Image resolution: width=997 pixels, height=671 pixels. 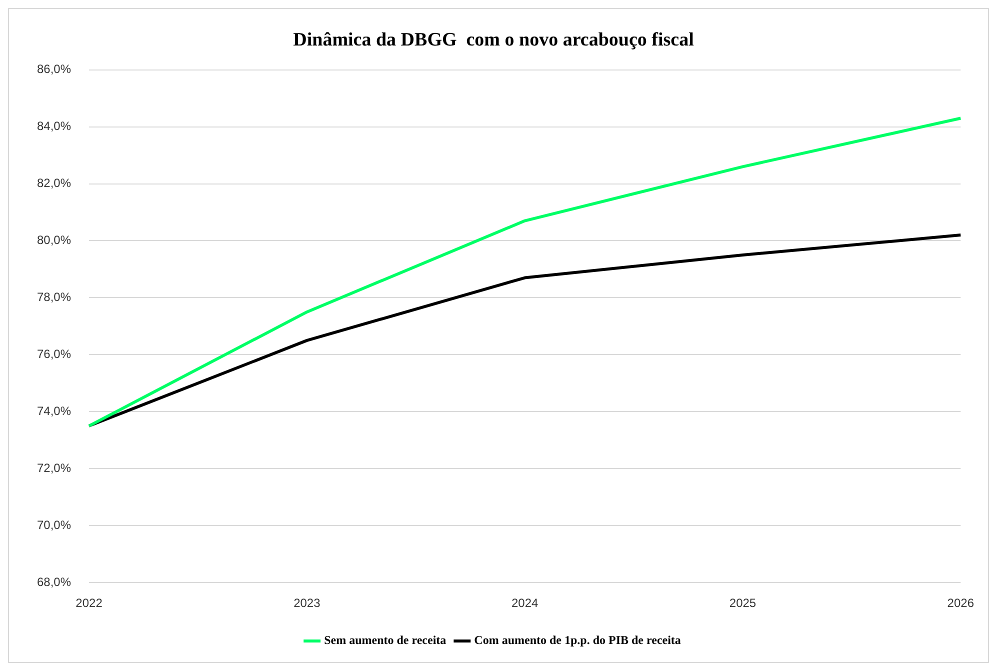 What do you see at coordinates (54, 581) in the screenshot?
I see `y-tick-label: 68,0%` at bounding box center [54, 581].